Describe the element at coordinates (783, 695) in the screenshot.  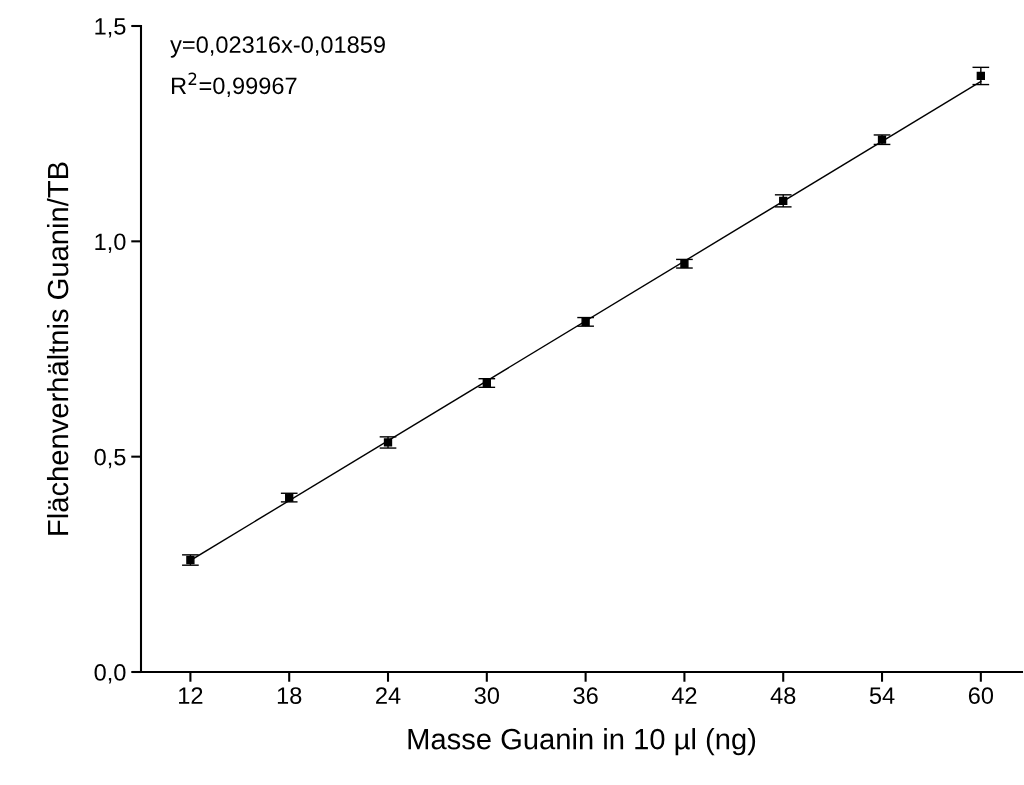
I see `x-tick-label: 48` at that location.